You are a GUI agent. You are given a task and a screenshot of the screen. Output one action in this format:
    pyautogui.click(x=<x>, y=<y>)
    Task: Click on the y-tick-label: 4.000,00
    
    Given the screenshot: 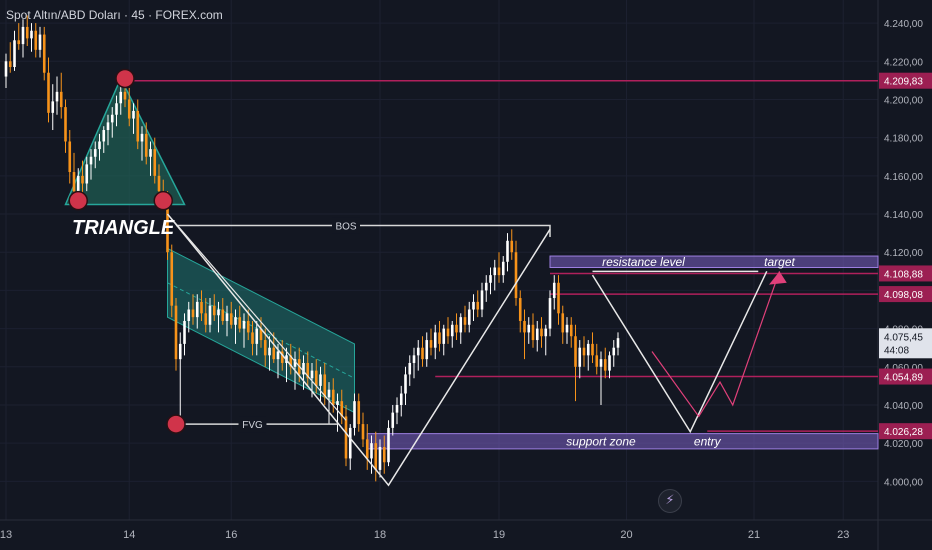 What is the action you would take?
    pyautogui.click(x=903, y=482)
    